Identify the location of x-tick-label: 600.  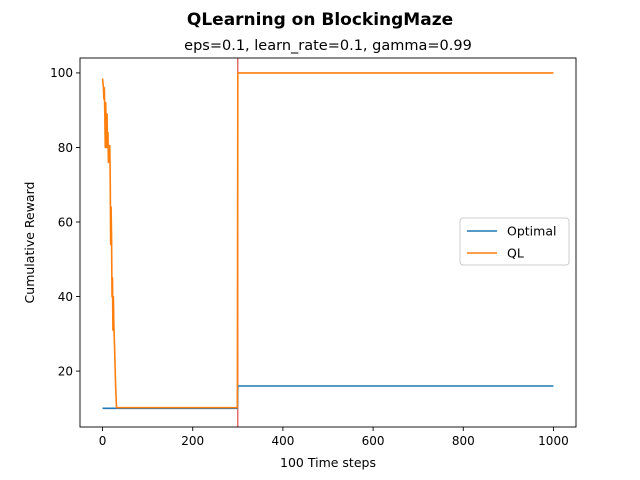
(373, 441).